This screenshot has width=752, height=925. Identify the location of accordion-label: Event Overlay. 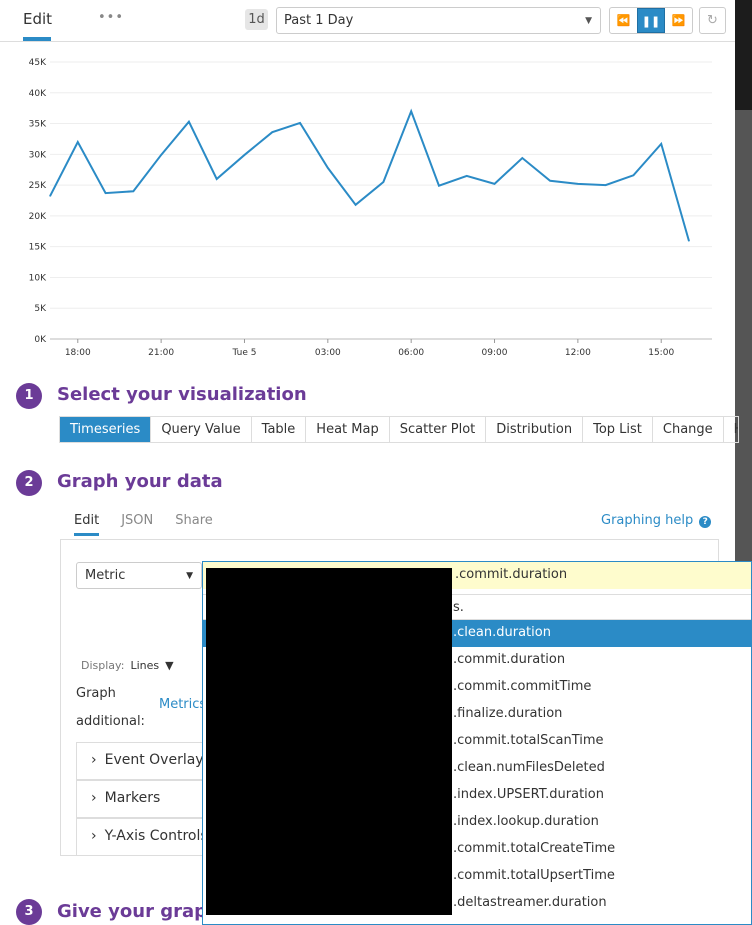
(154, 760).